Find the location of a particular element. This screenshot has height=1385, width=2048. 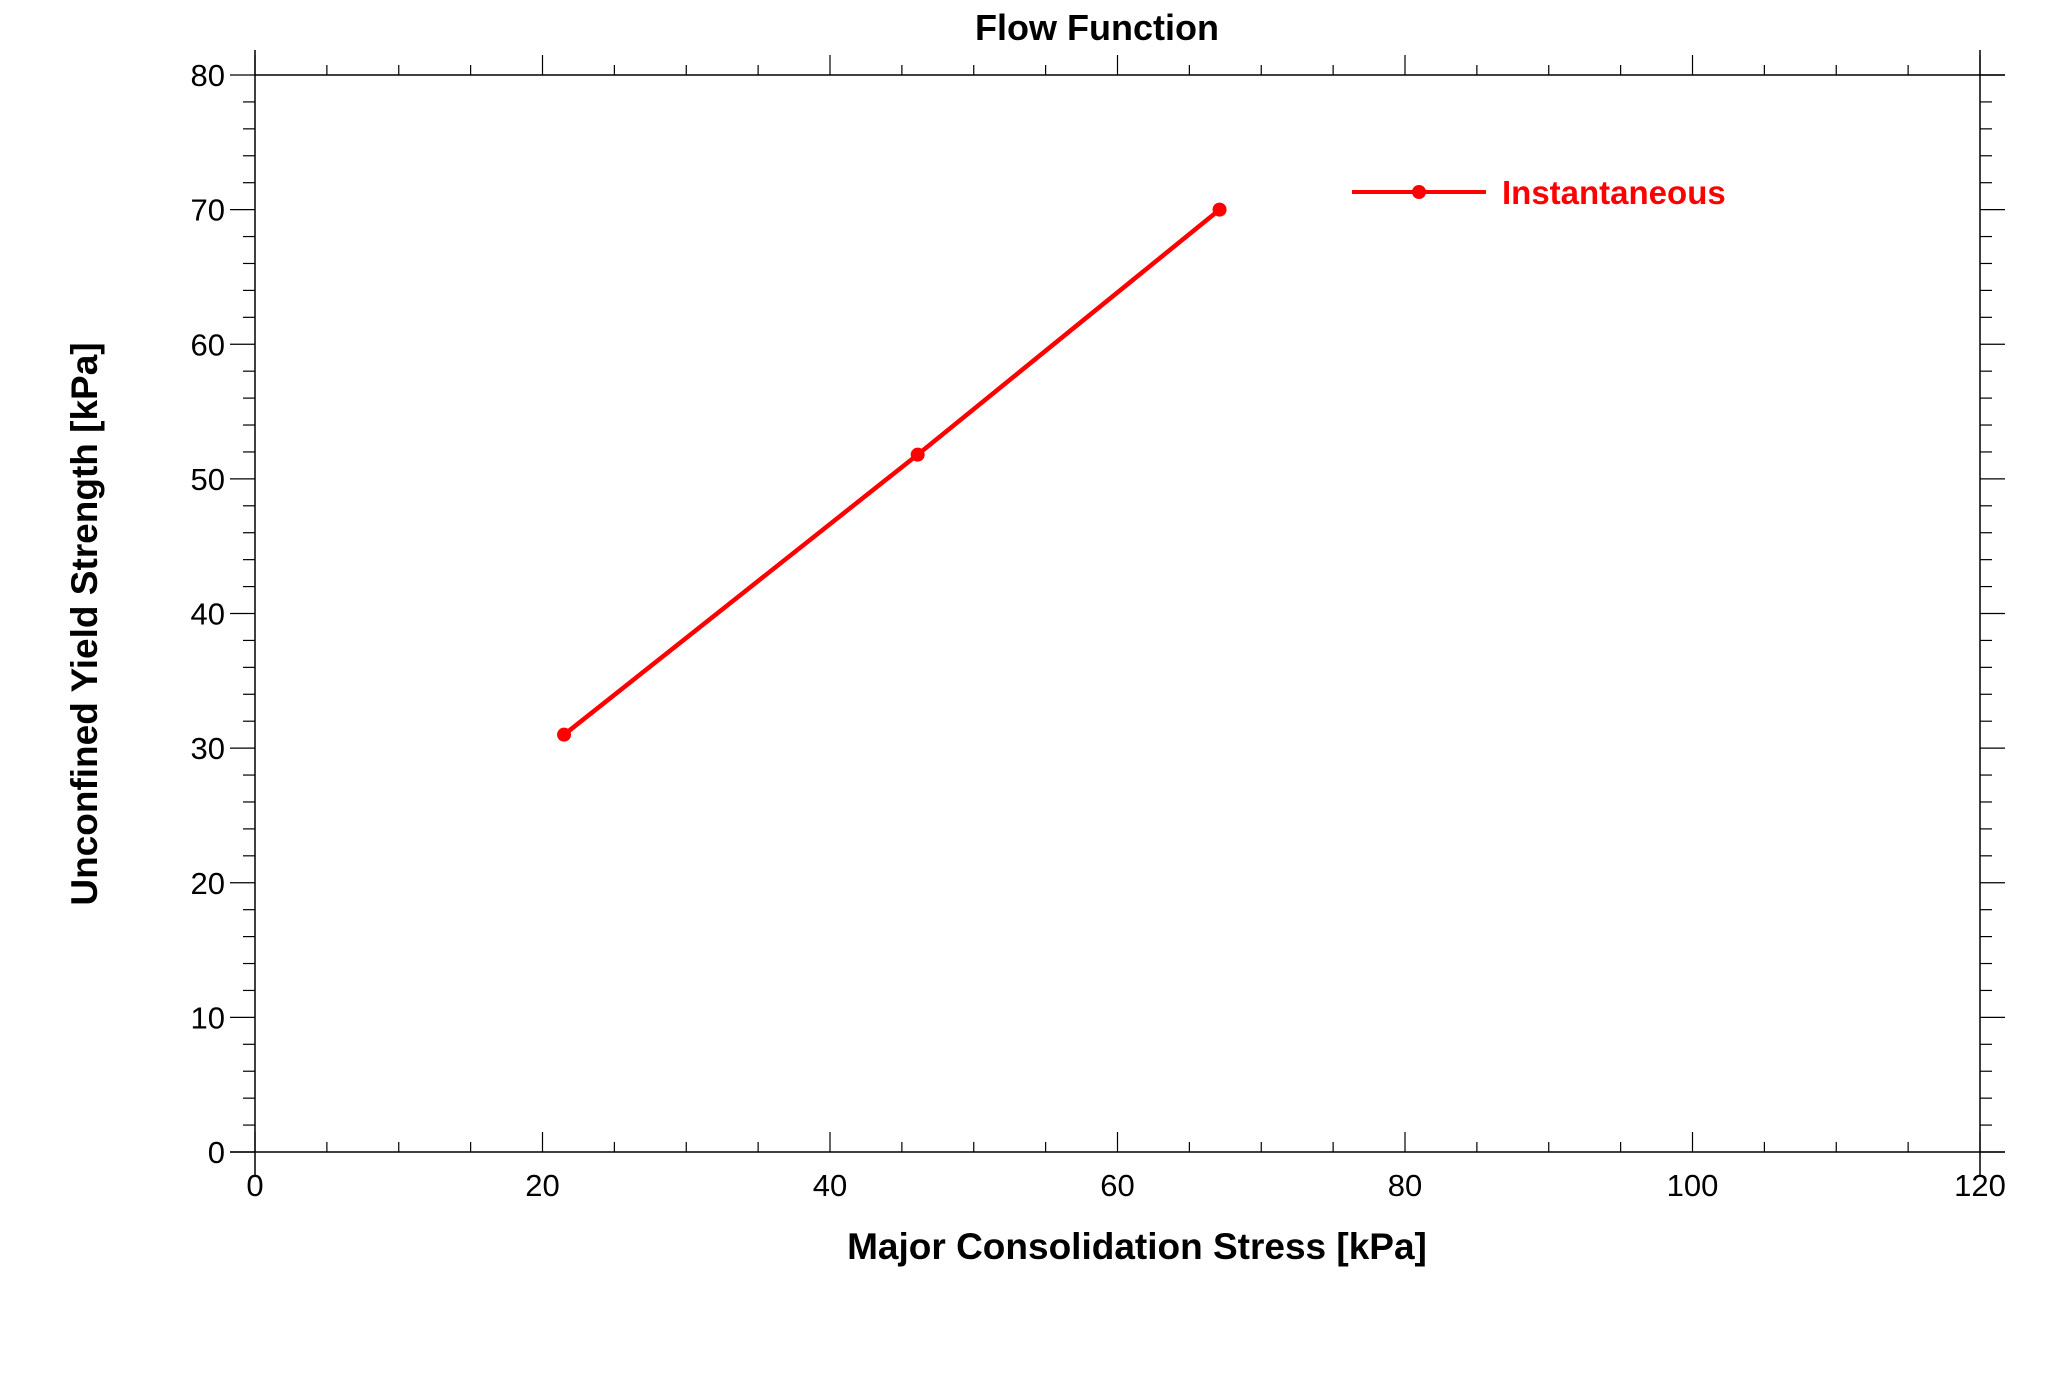

y-tick-label: 10 is located at coordinates (208, 1017).